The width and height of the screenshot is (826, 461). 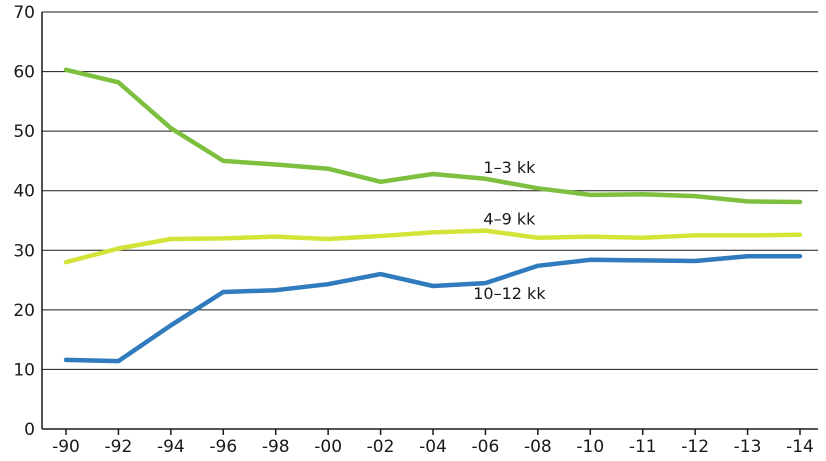 What do you see at coordinates (24, 13) in the screenshot?
I see `y-tick-label: 70` at bounding box center [24, 13].